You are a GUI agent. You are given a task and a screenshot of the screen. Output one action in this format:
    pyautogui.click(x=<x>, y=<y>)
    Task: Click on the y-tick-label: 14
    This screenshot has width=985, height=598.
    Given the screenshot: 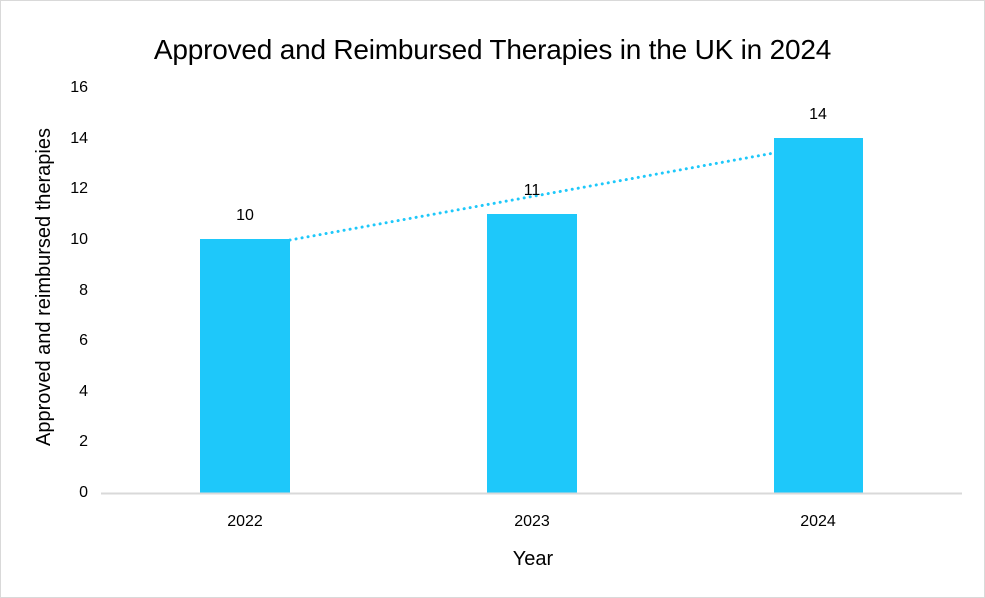 What is the action you would take?
    pyautogui.click(x=79, y=138)
    